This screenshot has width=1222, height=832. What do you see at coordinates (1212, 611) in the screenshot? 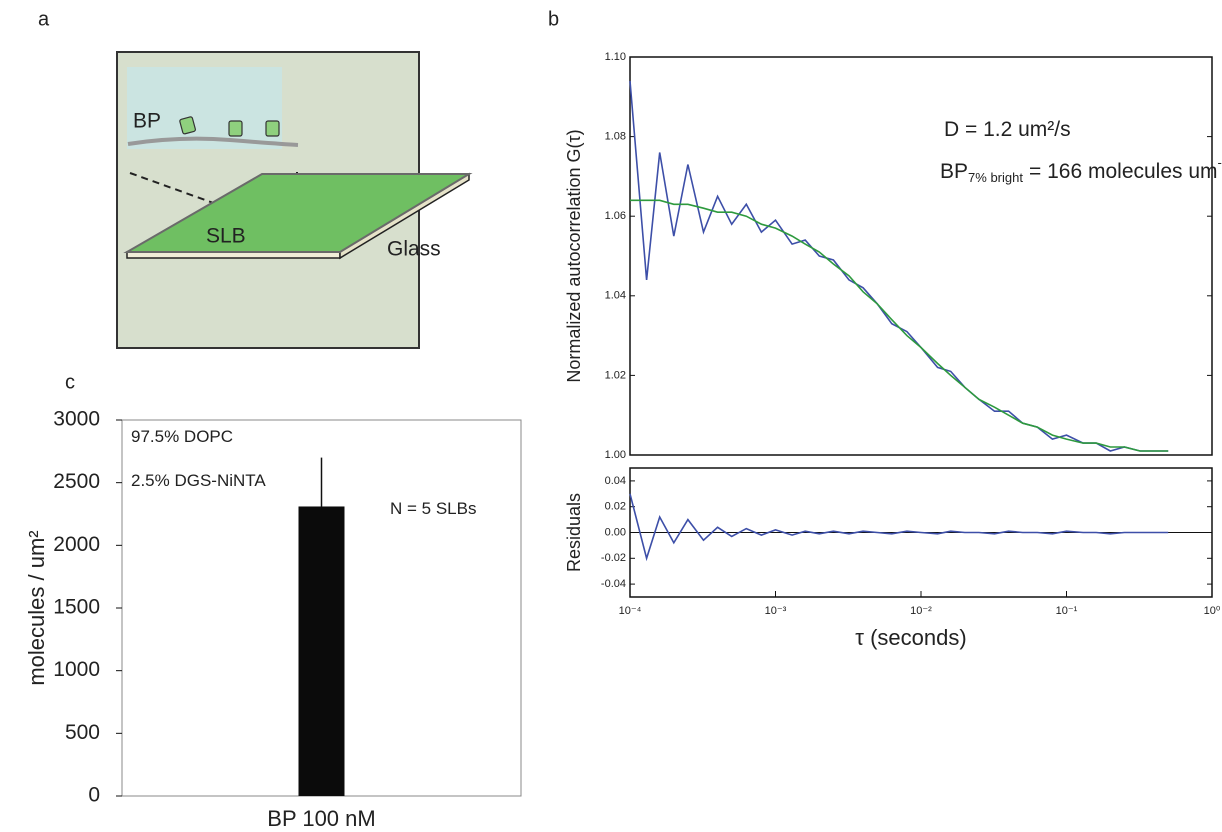
I see `x-tick-label: 10⁰` at bounding box center [1212, 611].